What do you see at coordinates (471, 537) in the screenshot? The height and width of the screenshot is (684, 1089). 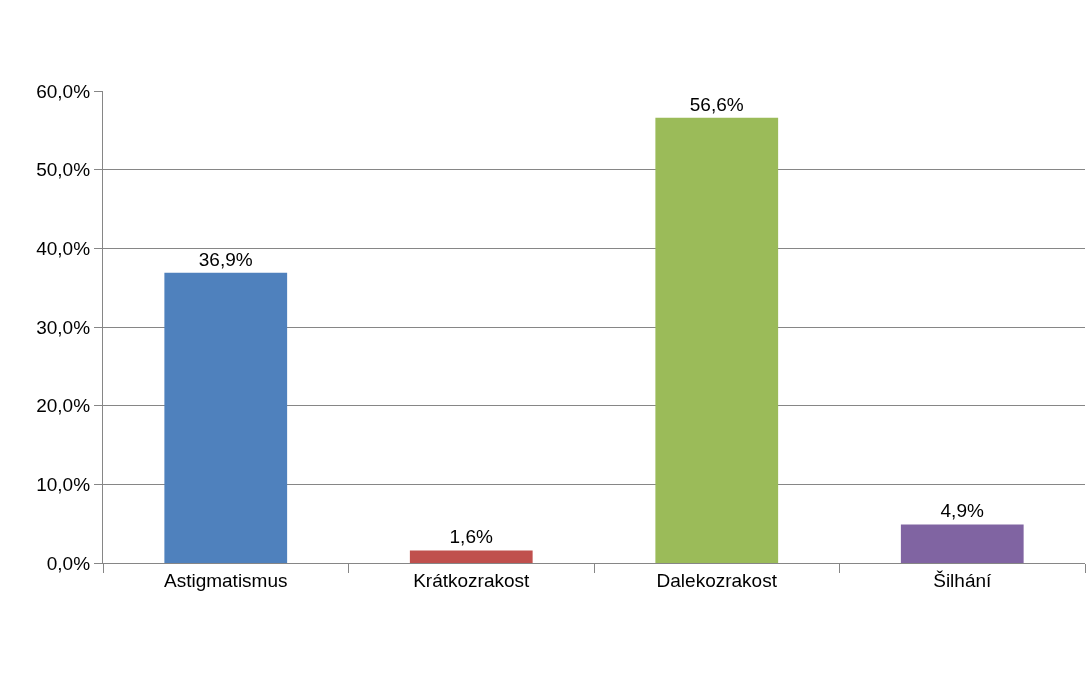 I see `data-label: 1,6%` at bounding box center [471, 537].